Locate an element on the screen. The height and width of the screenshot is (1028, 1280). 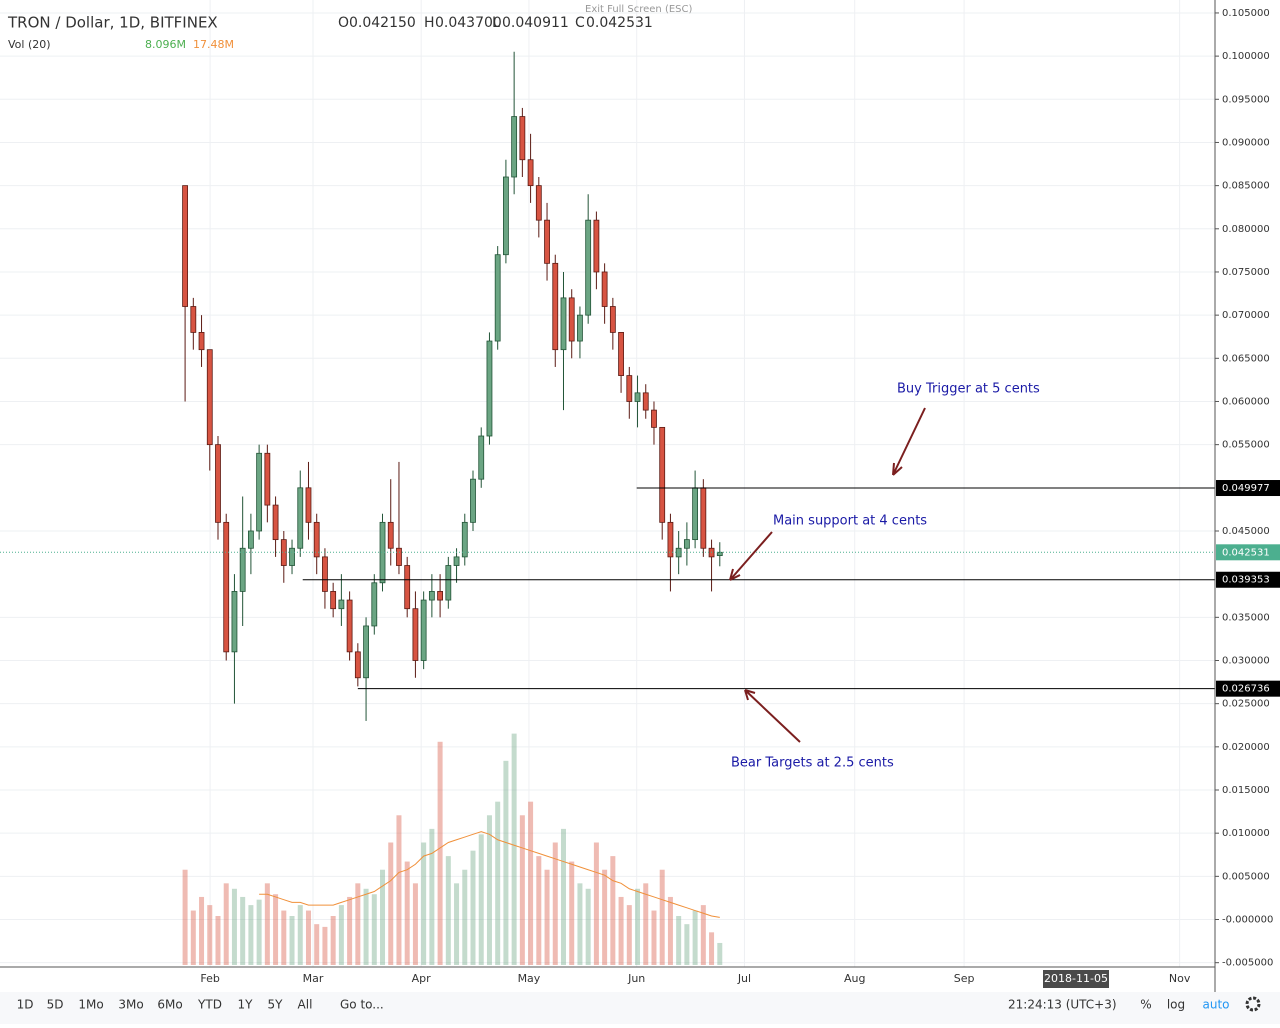
annotation: Bear Targets at 2.5 cents is located at coordinates (812, 763).